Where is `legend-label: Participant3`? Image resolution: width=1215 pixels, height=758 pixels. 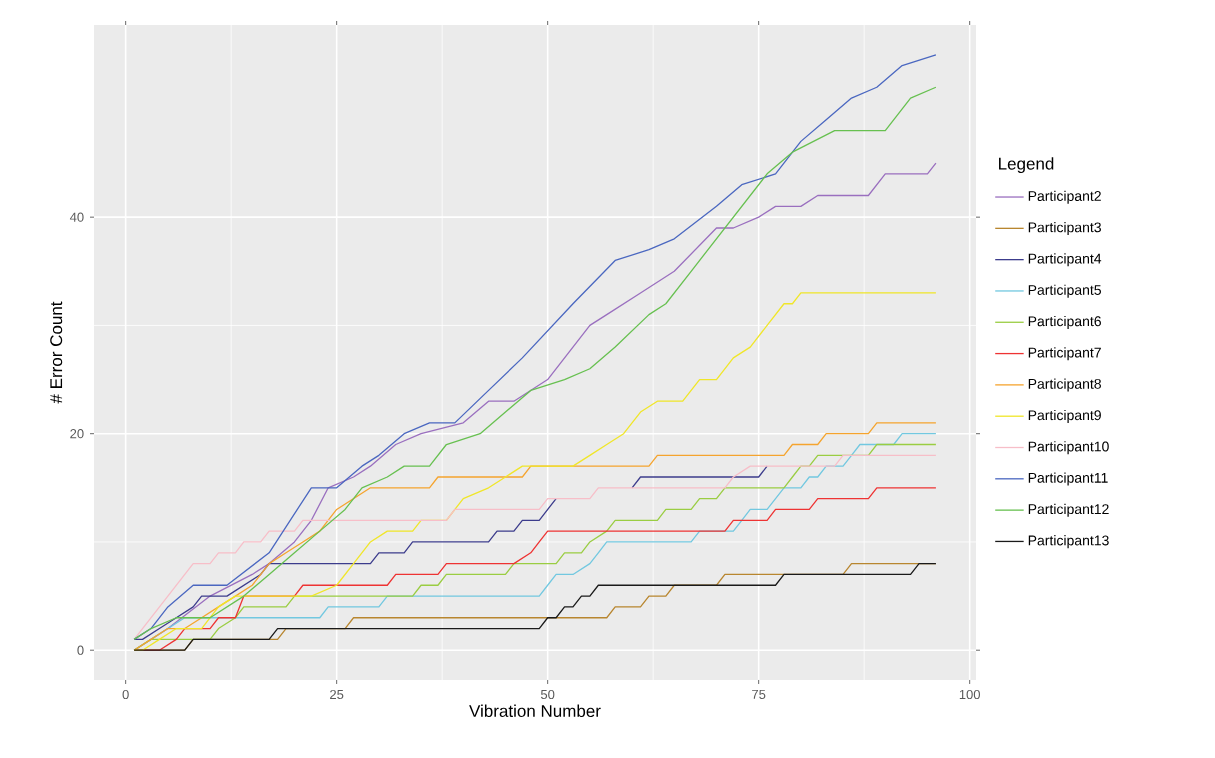
legend-label: Participant3 is located at coordinates (1064, 229).